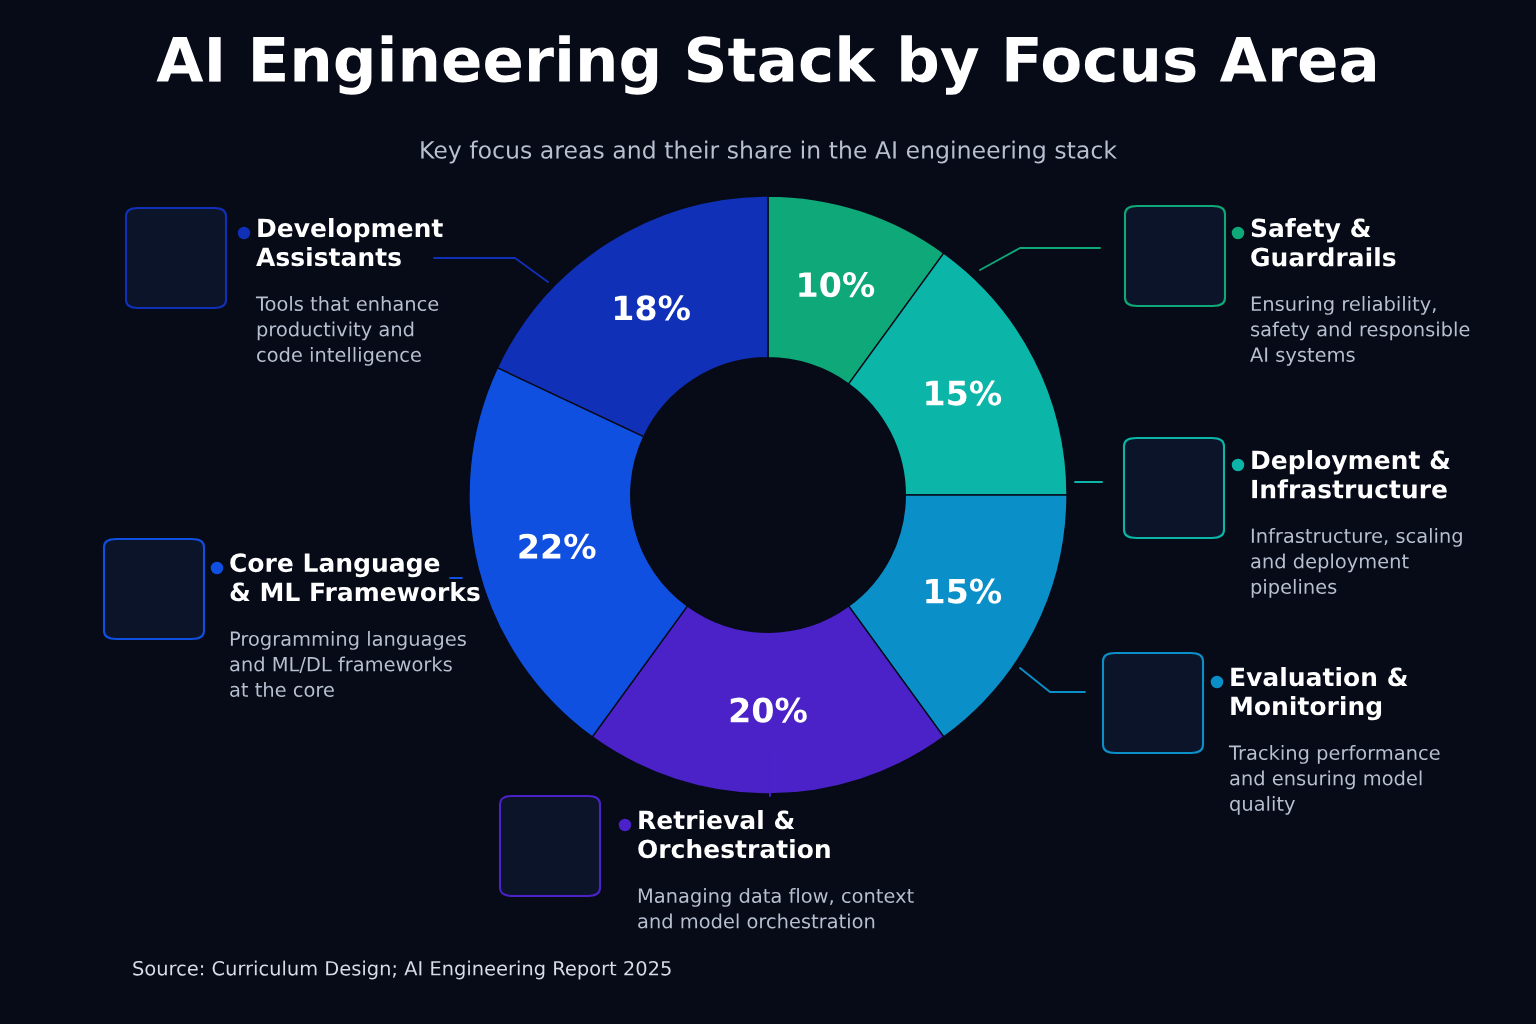 The width and height of the screenshot is (1536, 1024). Describe the element at coordinates (349, 242) in the screenshot. I see `legend-label: Development Assistants` at that location.